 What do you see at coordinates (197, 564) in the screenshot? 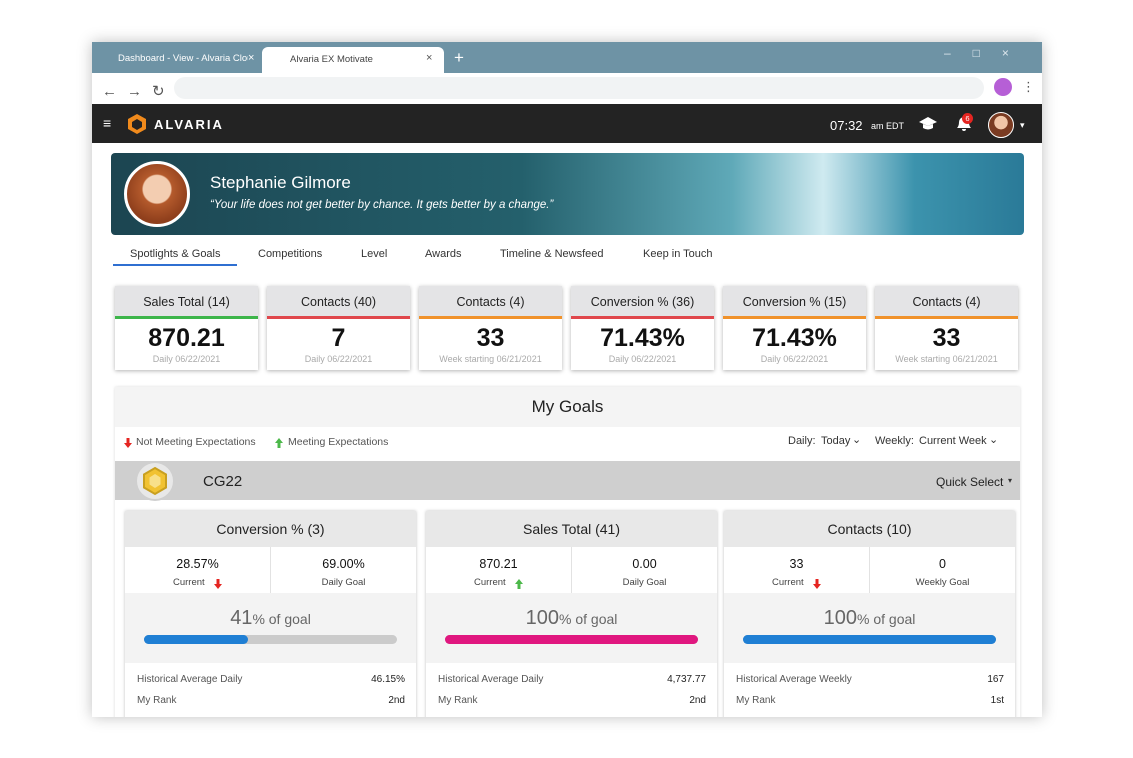
I see `current-value: 28.57%` at bounding box center [197, 564].